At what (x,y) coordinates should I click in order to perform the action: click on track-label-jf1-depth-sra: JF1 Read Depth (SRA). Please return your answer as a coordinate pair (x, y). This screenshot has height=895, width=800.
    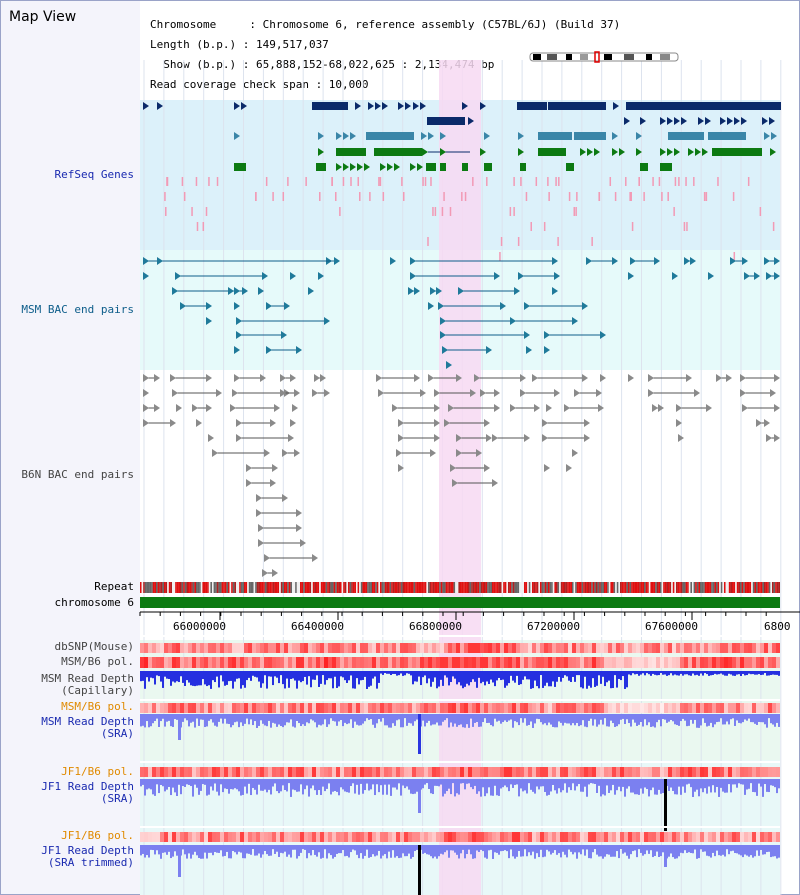
    Looking at the image, I should click on (87, 792).